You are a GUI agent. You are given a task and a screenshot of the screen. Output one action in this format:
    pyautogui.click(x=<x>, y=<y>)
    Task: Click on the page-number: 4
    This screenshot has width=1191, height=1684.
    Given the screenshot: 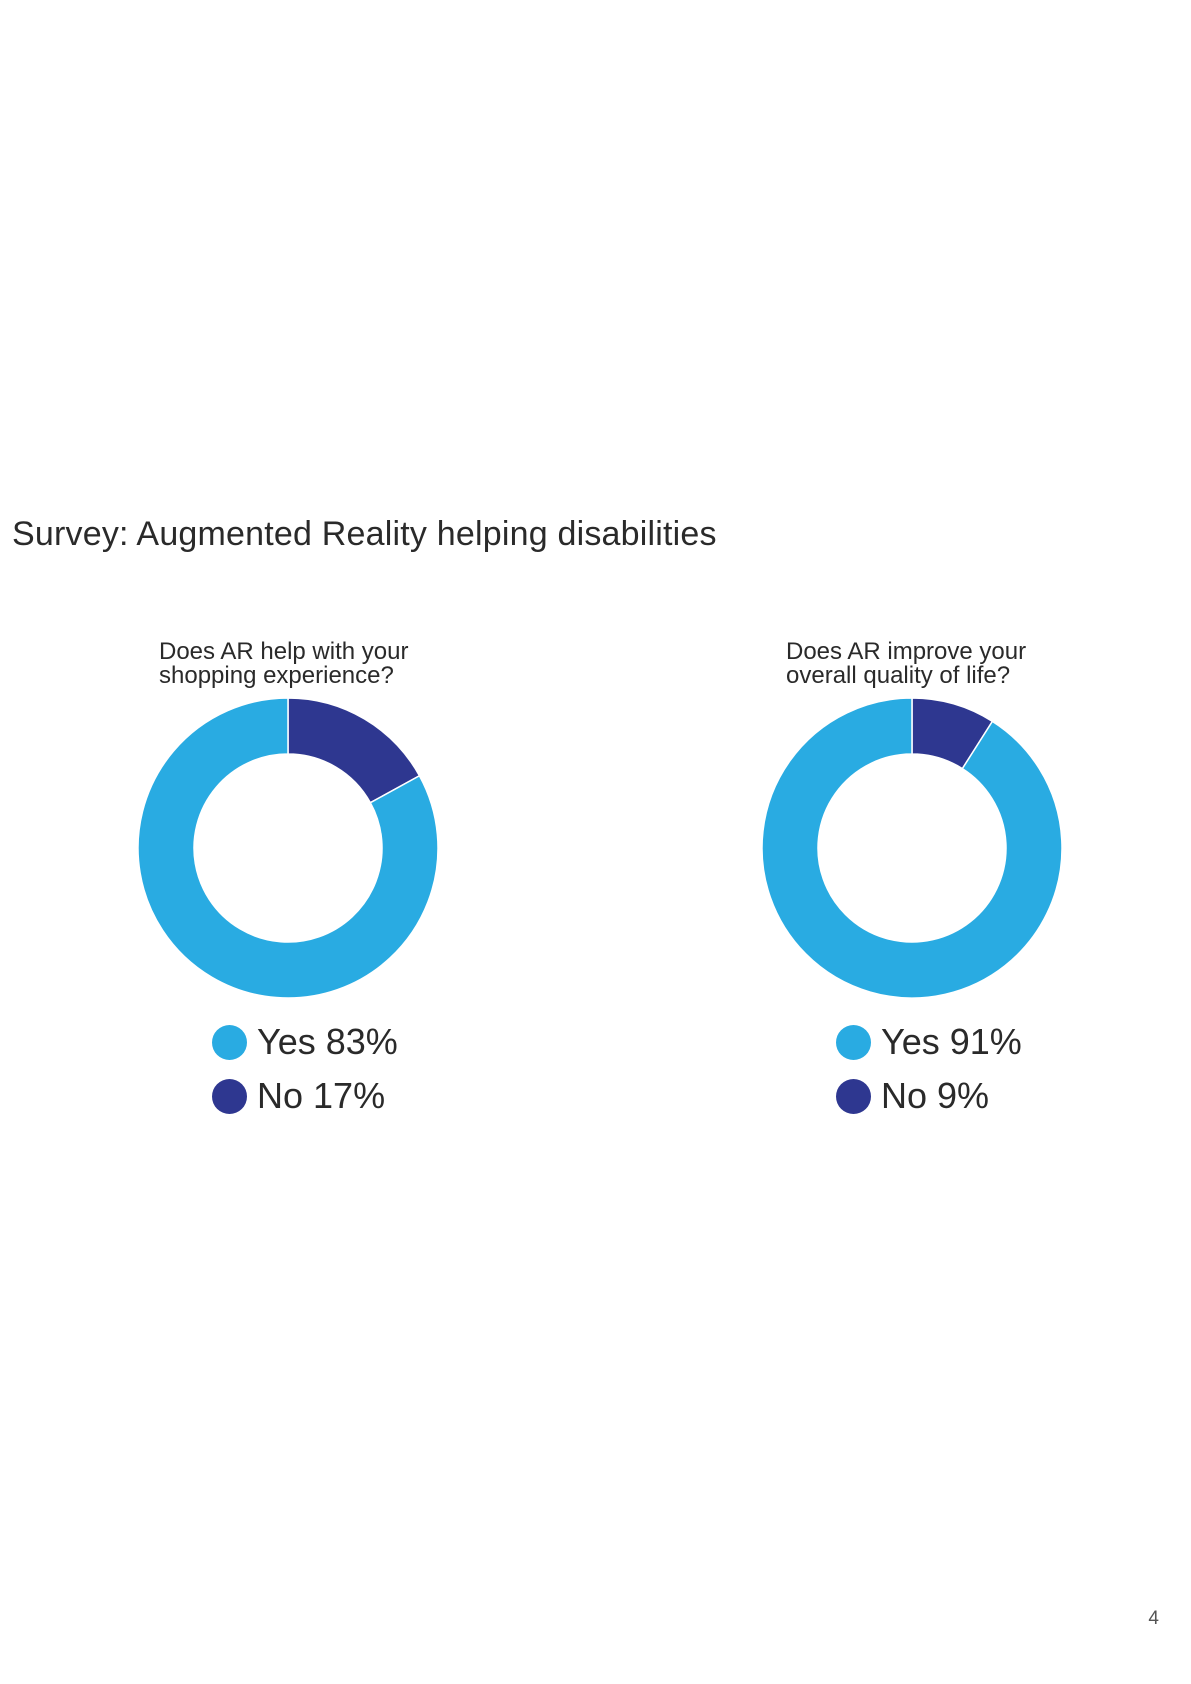 What is the action you would take?
    pyautogui.click(x=1153, y=1618)
    